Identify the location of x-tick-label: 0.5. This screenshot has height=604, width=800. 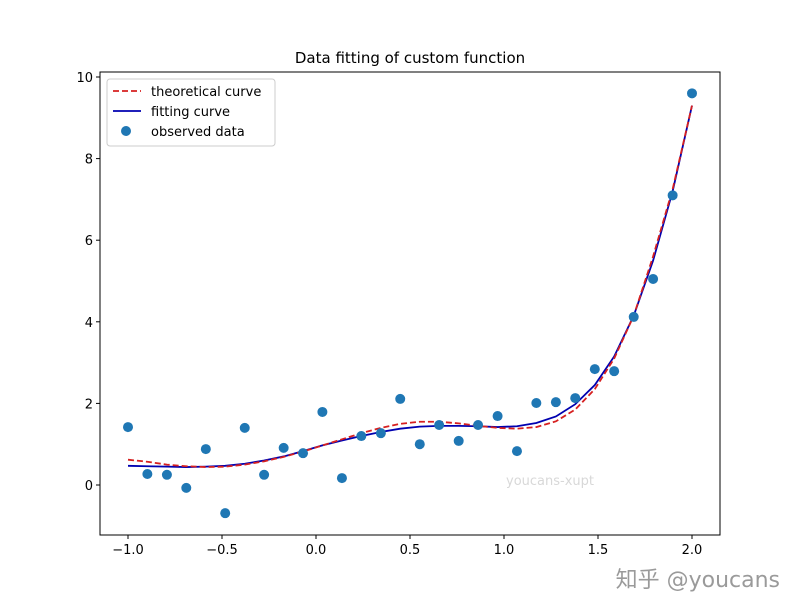
(410, 550).